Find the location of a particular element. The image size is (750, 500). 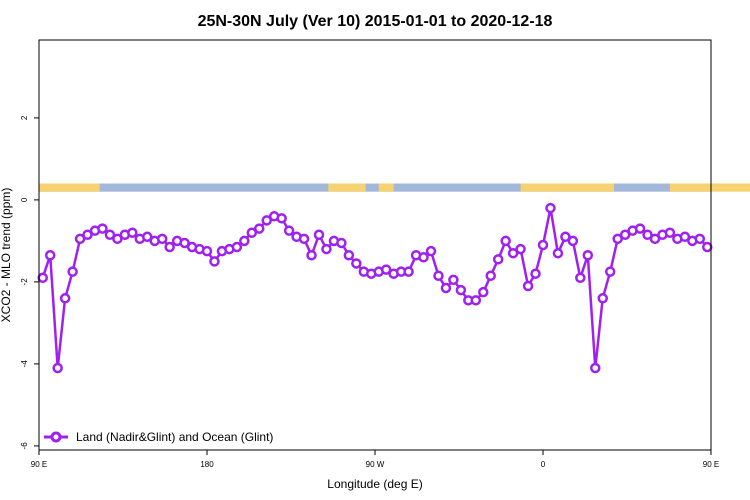

land-ocean-strip is located at coordinates (394, 187).